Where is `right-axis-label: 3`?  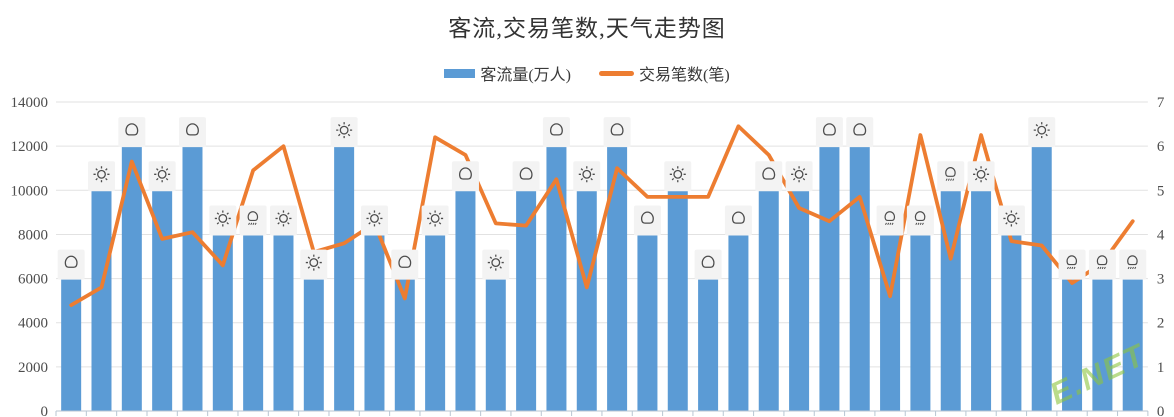
right-axis-label: 3 is located at coordinates (1161, 280).